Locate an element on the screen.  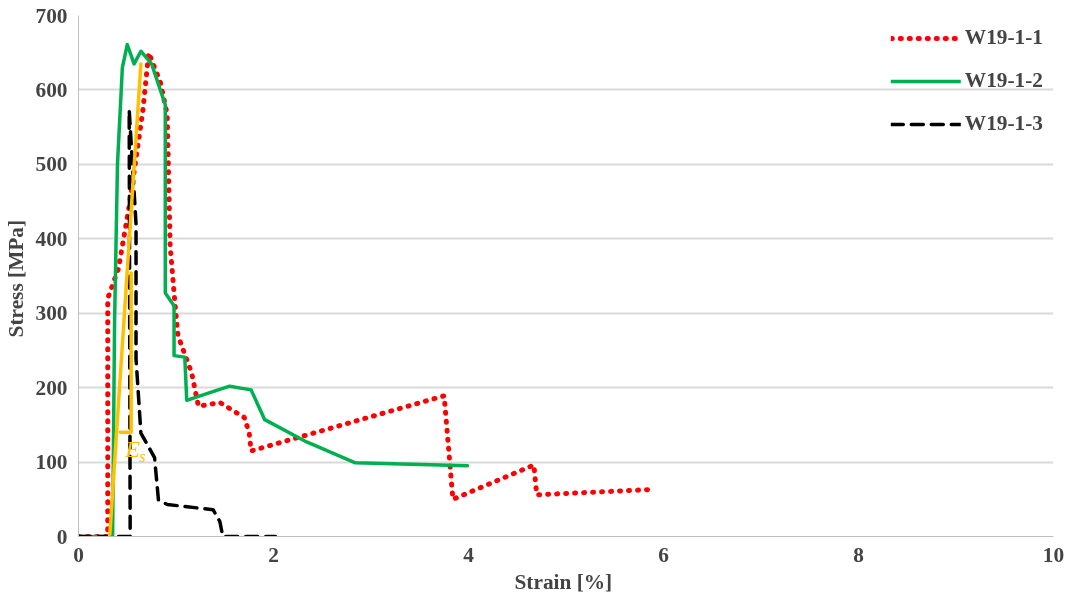
y-tick-label: 200 is located at coordinates (51, 387).